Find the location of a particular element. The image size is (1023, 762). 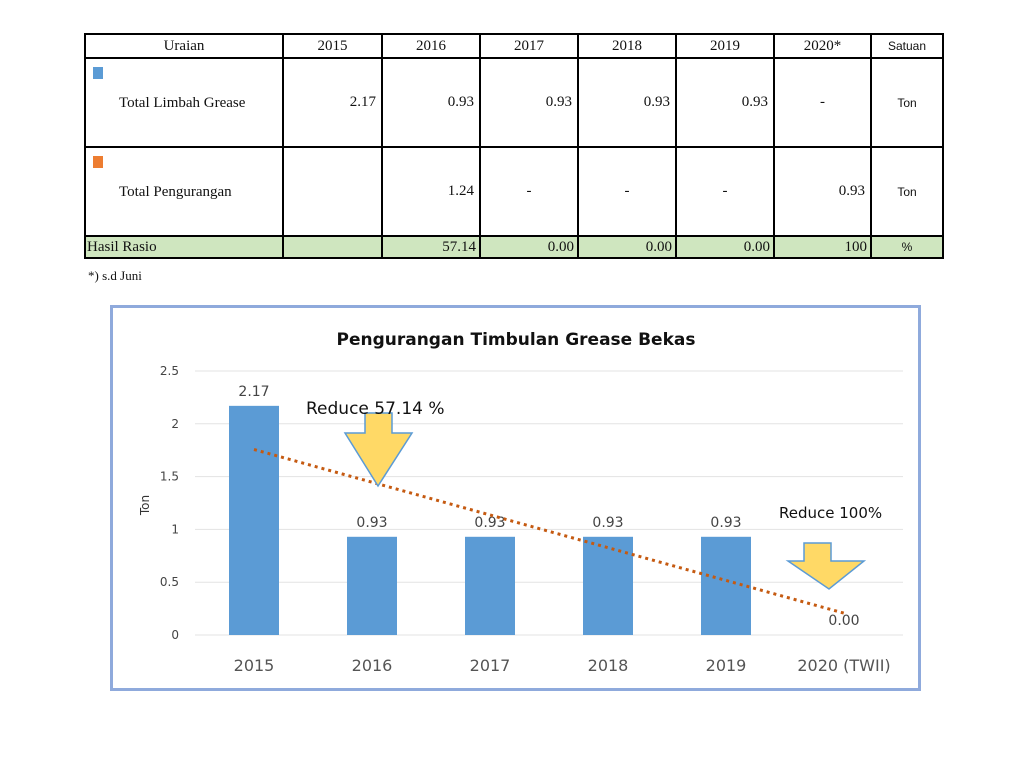

y-tick-label: 2 is located at coordinates (175, 424).